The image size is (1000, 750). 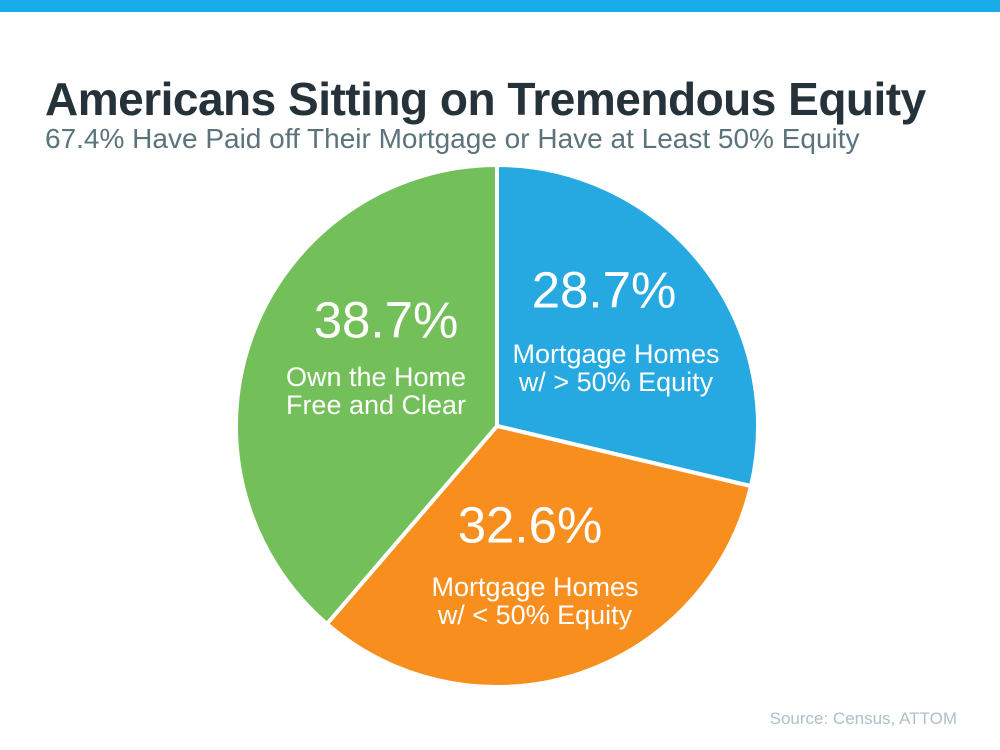 I want to click on pie-slice-name-line: Free and Clear, so click(x=376, y=405).